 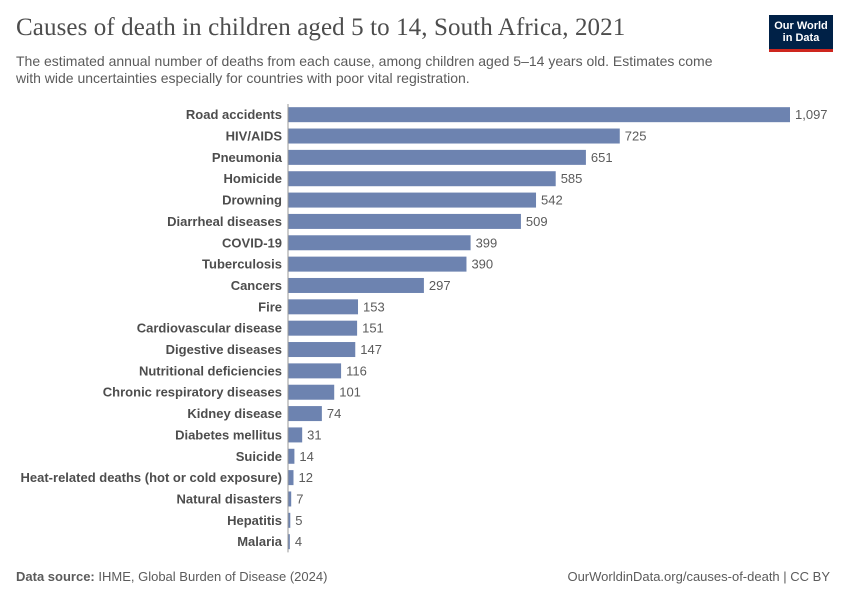 I want to click on value-label: 12, so click(x=305, y=477).